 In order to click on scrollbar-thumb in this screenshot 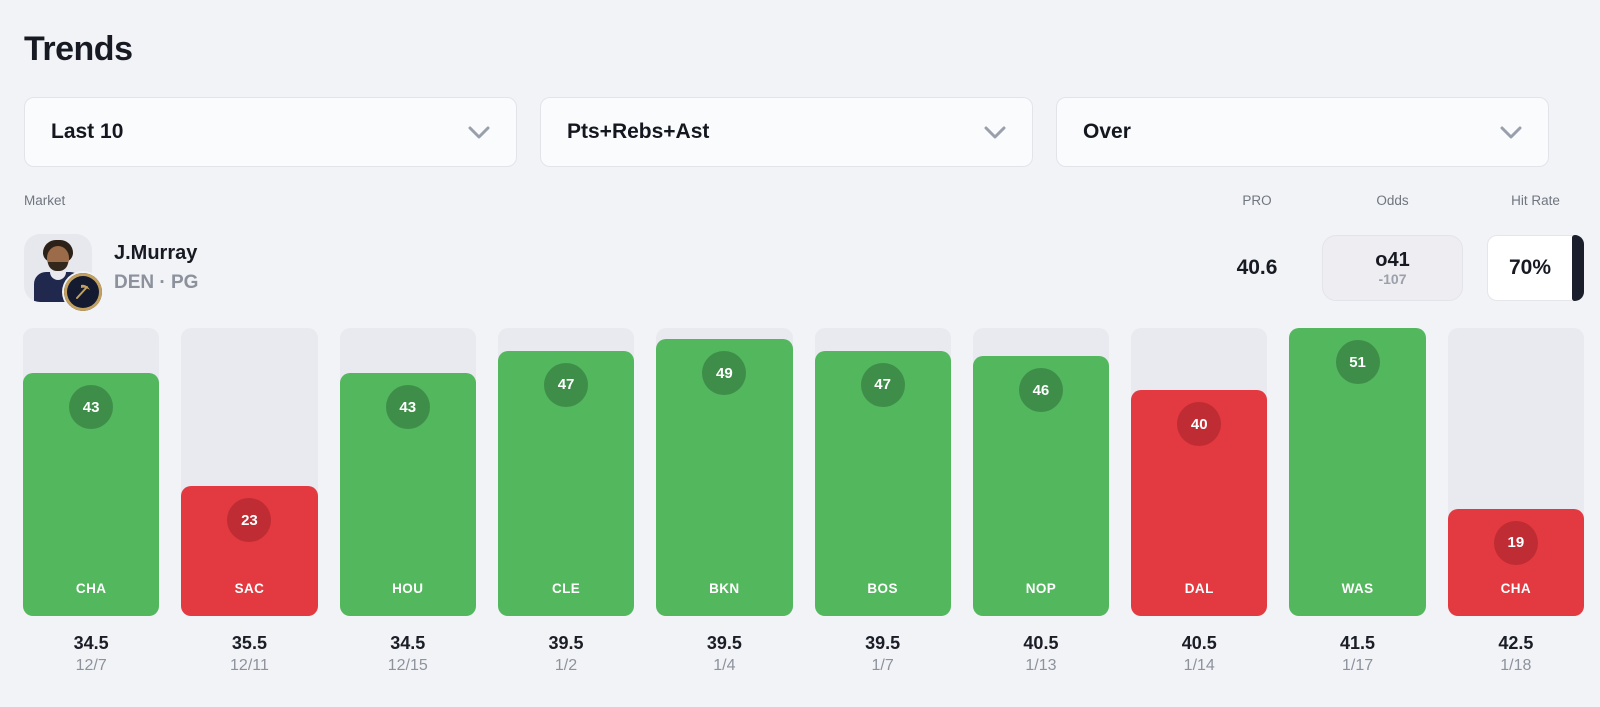, I will do `click(1578, 268)`.